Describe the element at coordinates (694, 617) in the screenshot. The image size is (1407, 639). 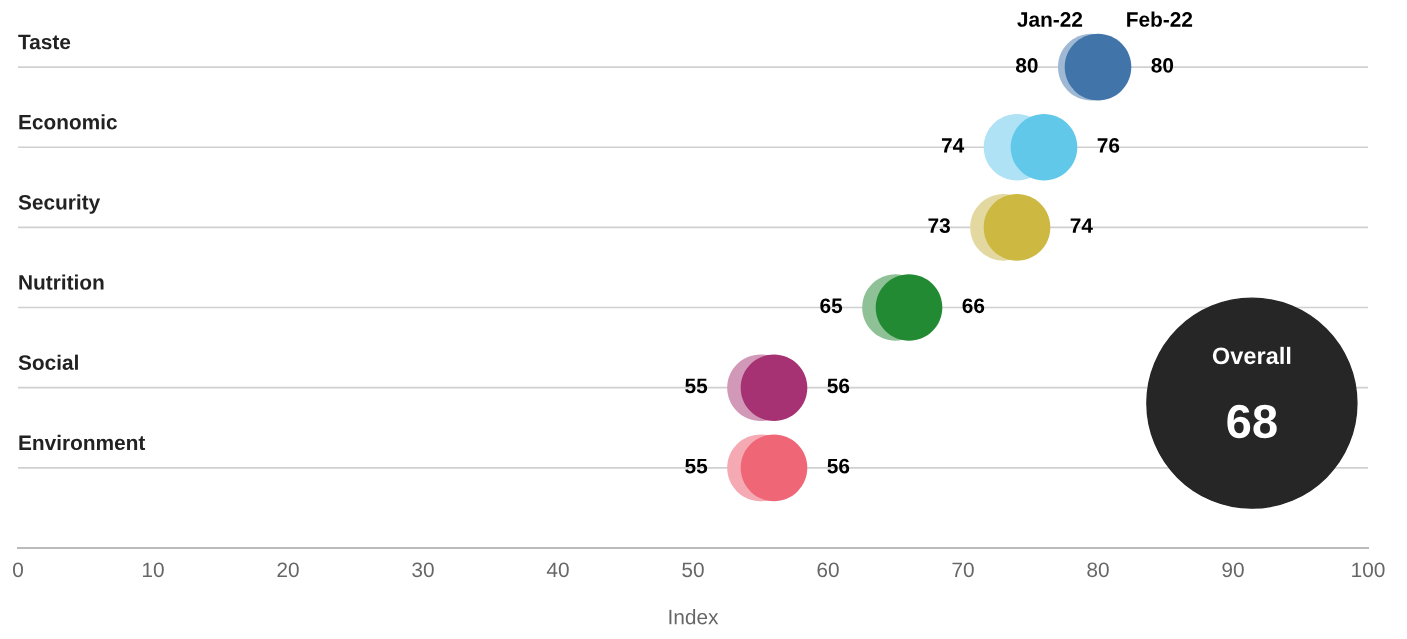
I see `x-axis-title: Index` at that location.